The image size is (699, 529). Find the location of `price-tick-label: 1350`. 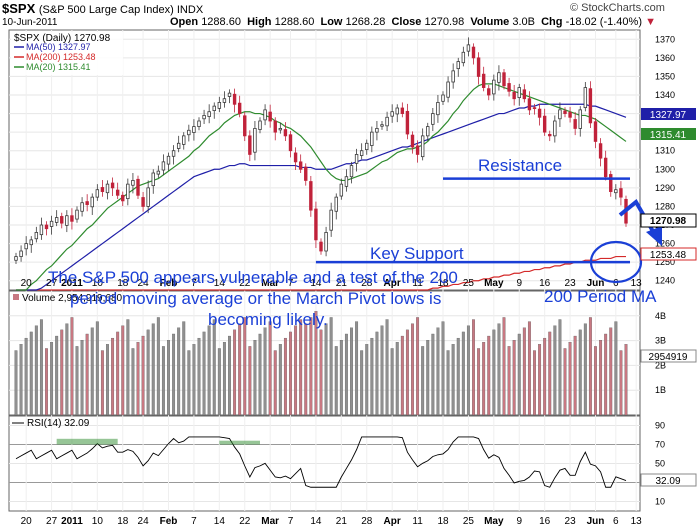

price-tick-label: 1350 is located at coordinates (665, 76).